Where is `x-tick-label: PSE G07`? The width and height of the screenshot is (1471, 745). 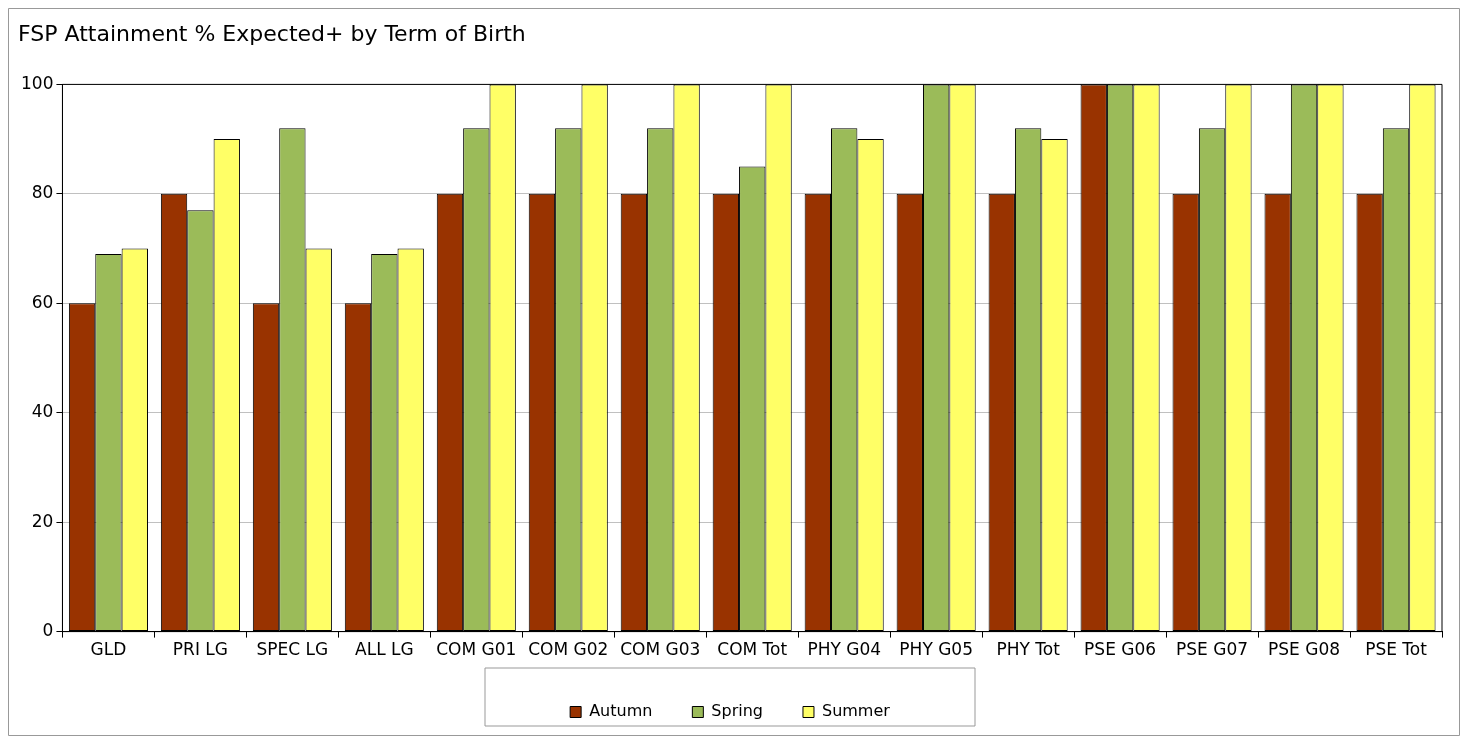 x-tick-label: PSE G07 is located at coordinates (1212, 649).